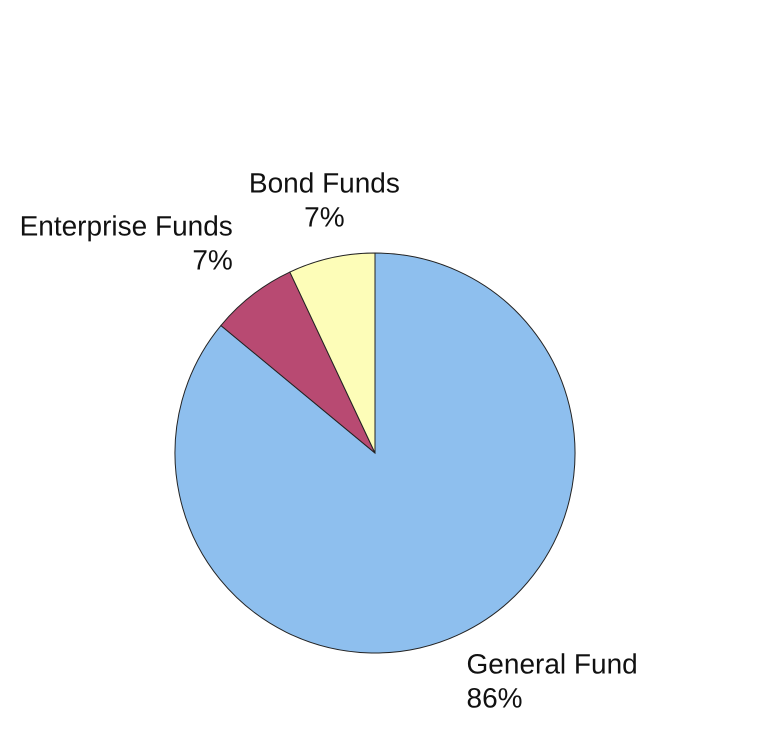  Describe the element at coordinates (126, 226) in the screenshot. I see `slice-label: Enterprise Funds` at that location.